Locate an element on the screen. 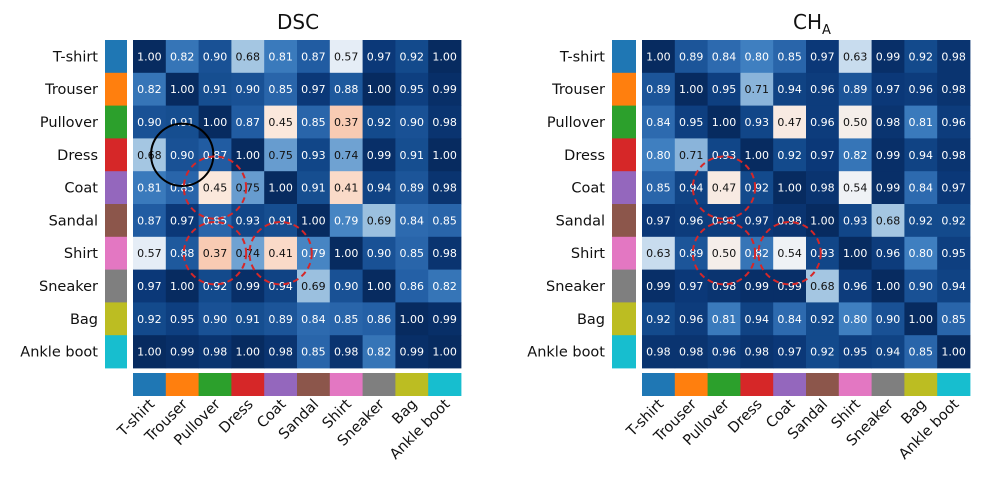 The image size is (996, 481). cha-cell-value: 0.84 is located at coordinates (658, 122).